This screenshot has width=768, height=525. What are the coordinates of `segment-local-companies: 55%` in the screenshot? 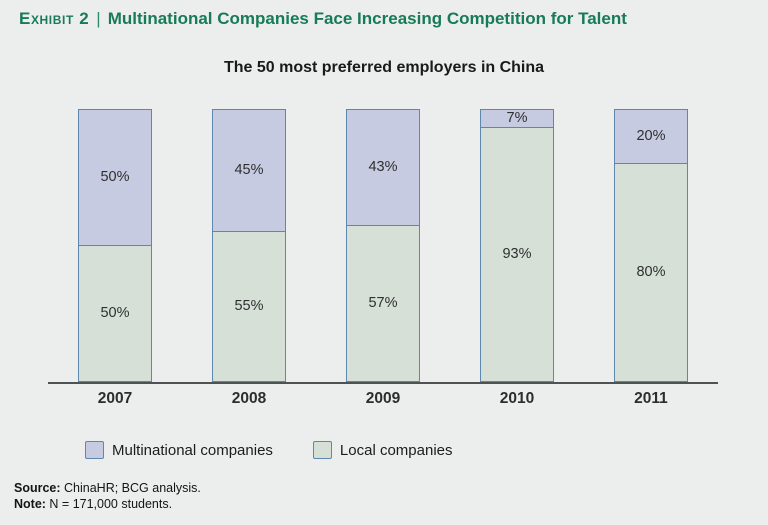 It's located at (249, 306).